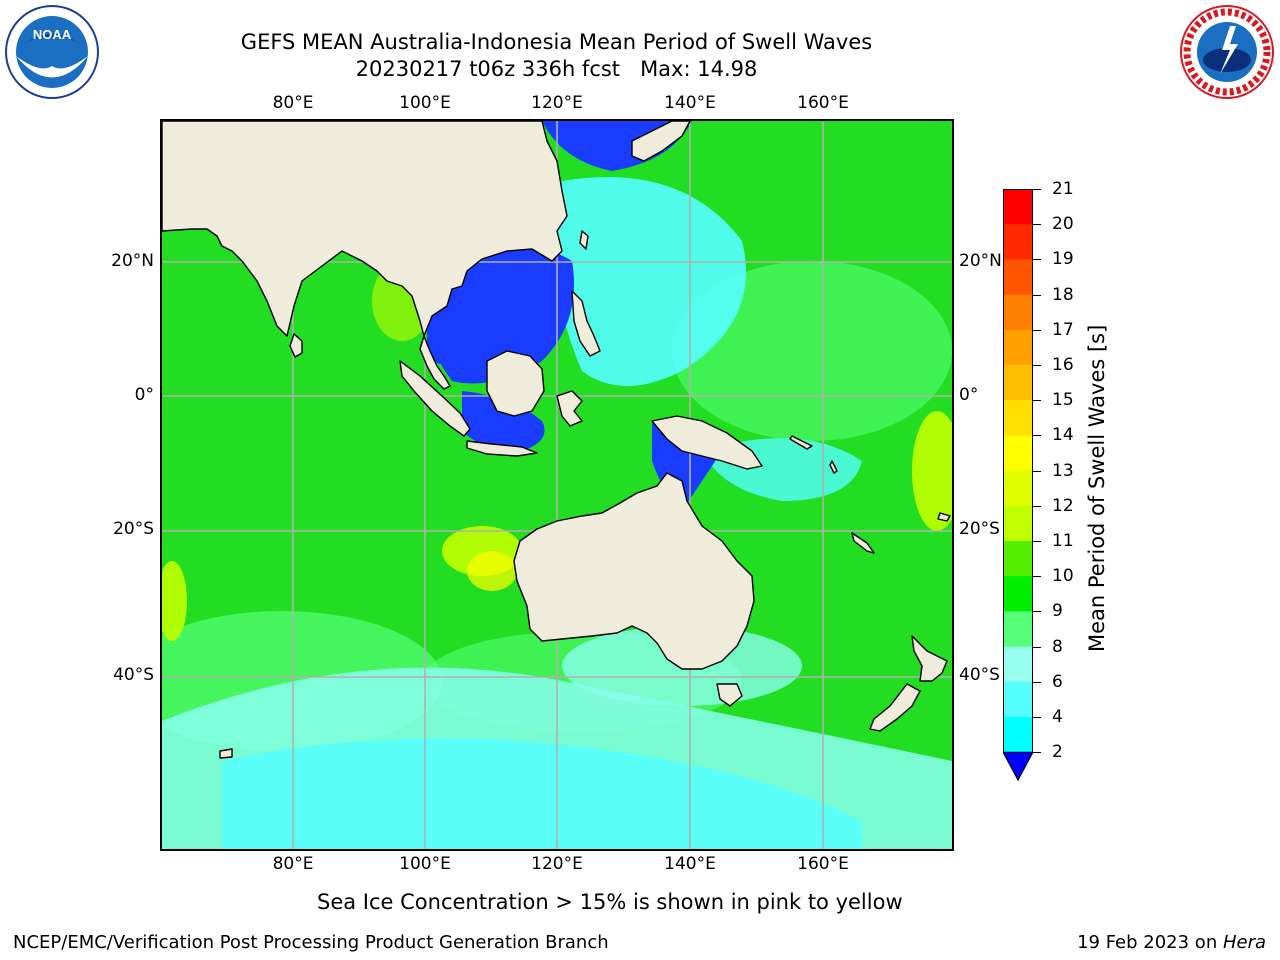 This screenshot has height=960, width=1280. Describe the element at coordinates (690, 864) in the screenshot. I see `lon-label-bottom-140: 140°E` at that location.